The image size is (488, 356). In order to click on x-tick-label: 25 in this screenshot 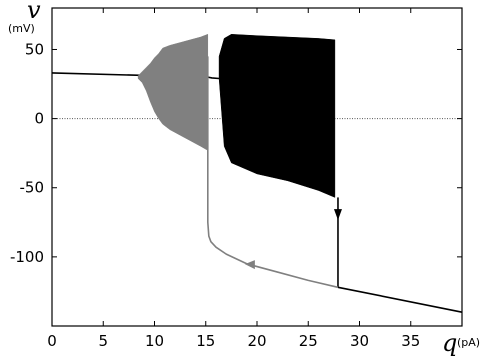, I will do `click(308, 341)`.